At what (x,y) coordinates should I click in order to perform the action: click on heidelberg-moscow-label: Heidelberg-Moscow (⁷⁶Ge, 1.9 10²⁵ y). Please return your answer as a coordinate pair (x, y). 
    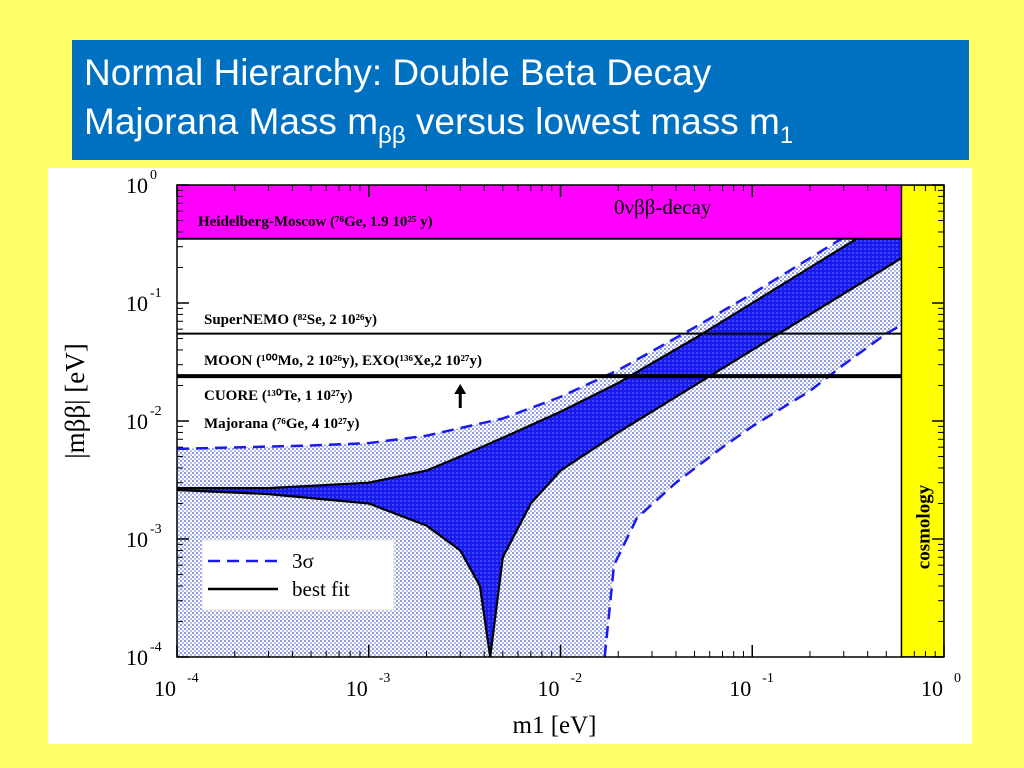
    Looking at the image, I should click on (315, 222).